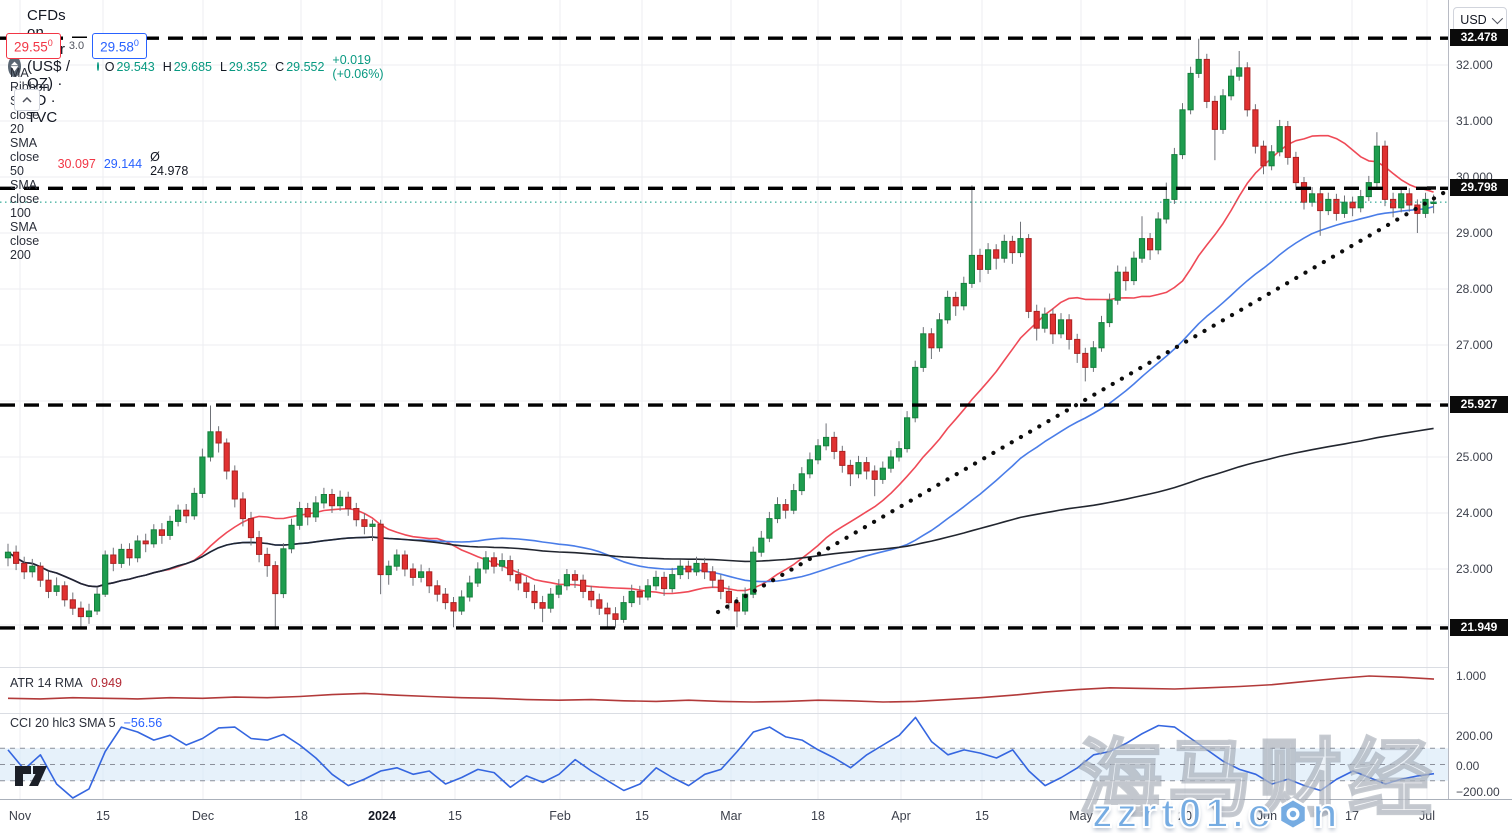  I want to click on tradingview-logo, so click(39, 776).